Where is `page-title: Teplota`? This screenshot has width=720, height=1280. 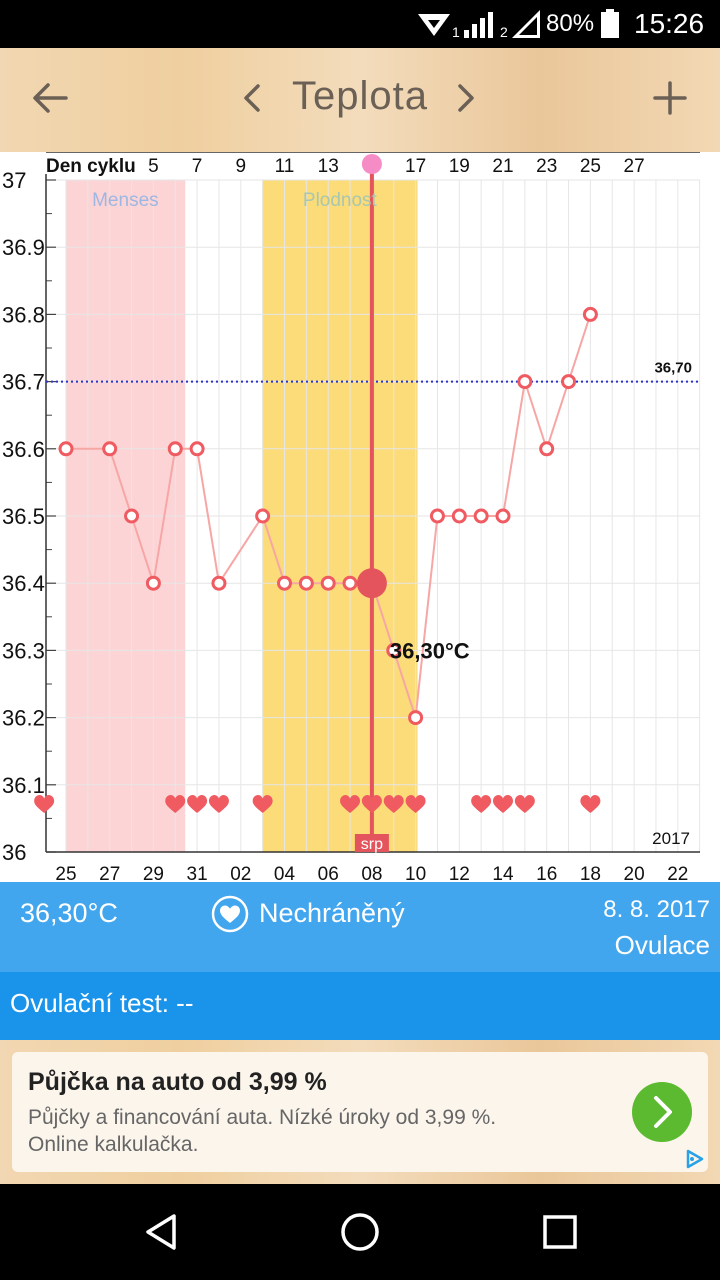
page-title: Teplota is located at coordinates (360, 96).